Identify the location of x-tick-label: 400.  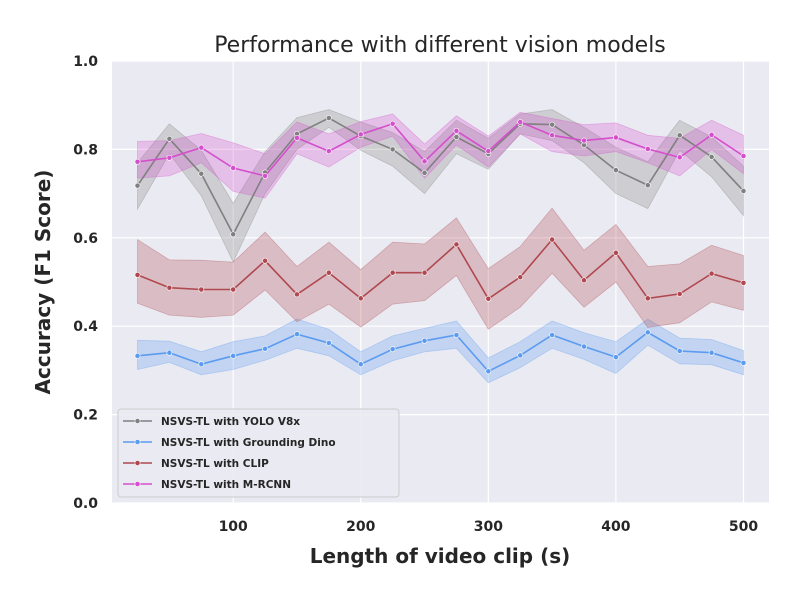
(615, 527).